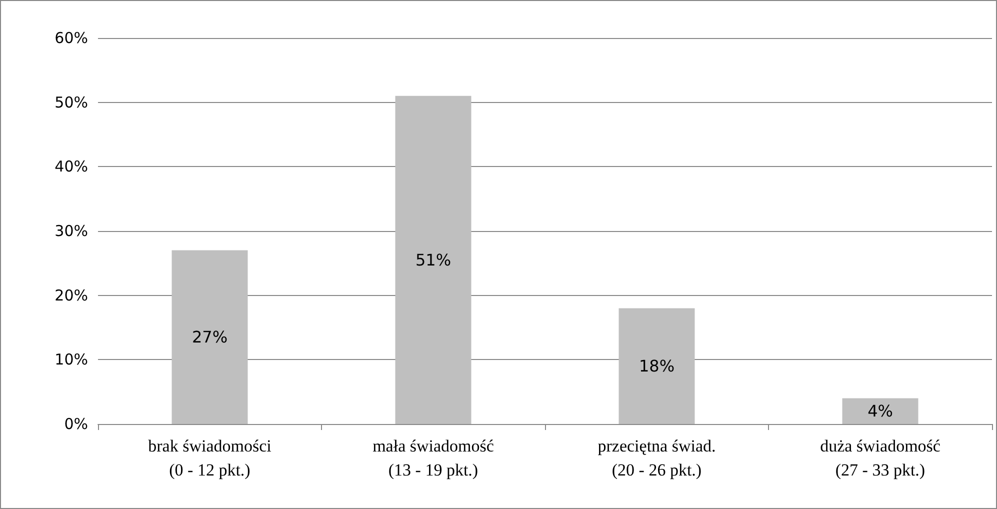 This screenshot has width=997, height=509. I want to click on x-tick-label: duża świadomość (27 - 33 pkt.), so click(880, 458).